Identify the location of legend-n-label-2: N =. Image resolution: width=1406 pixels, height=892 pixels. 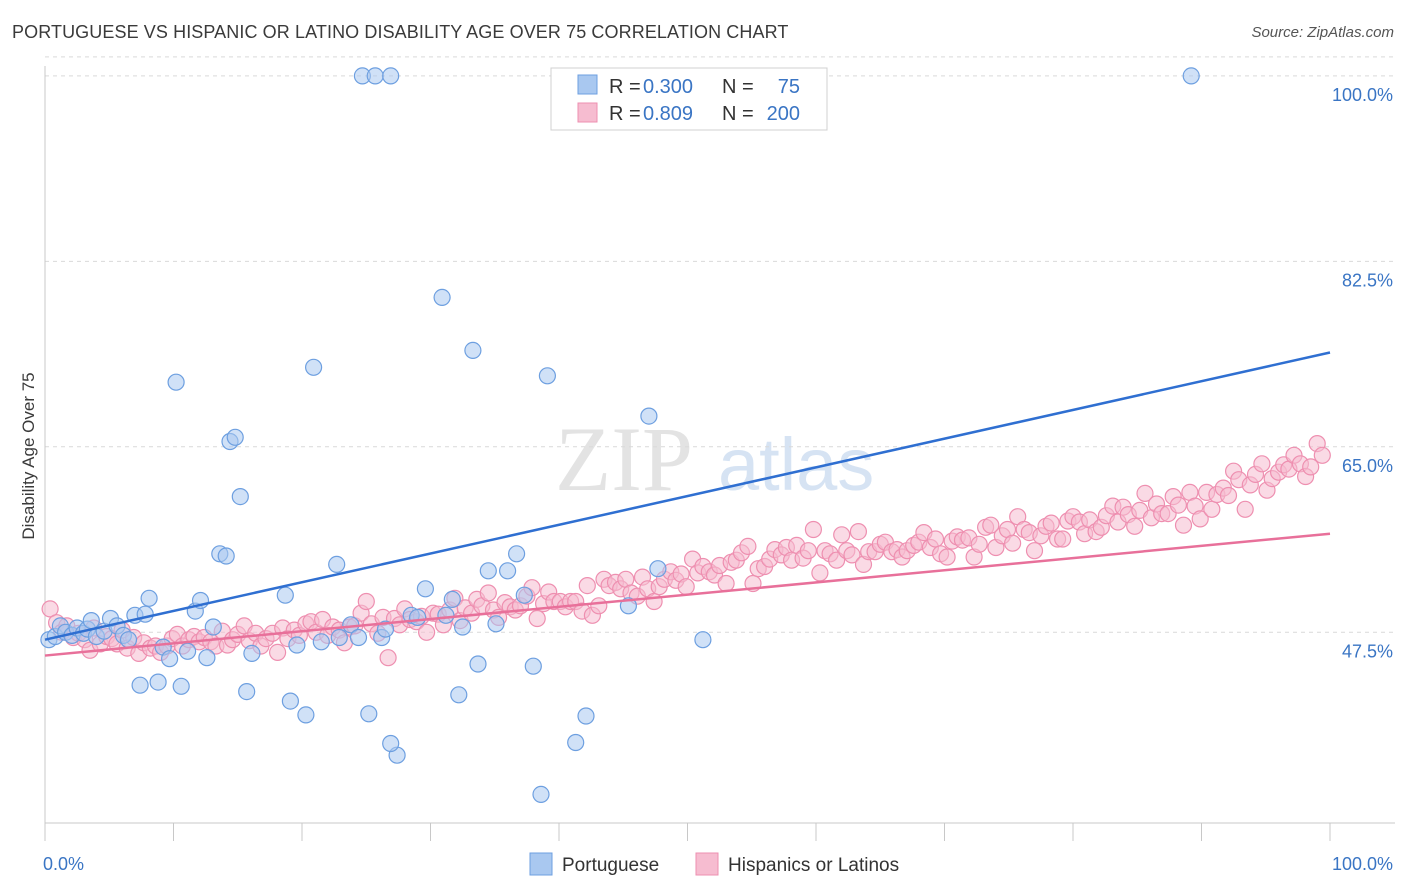
(738, 114).